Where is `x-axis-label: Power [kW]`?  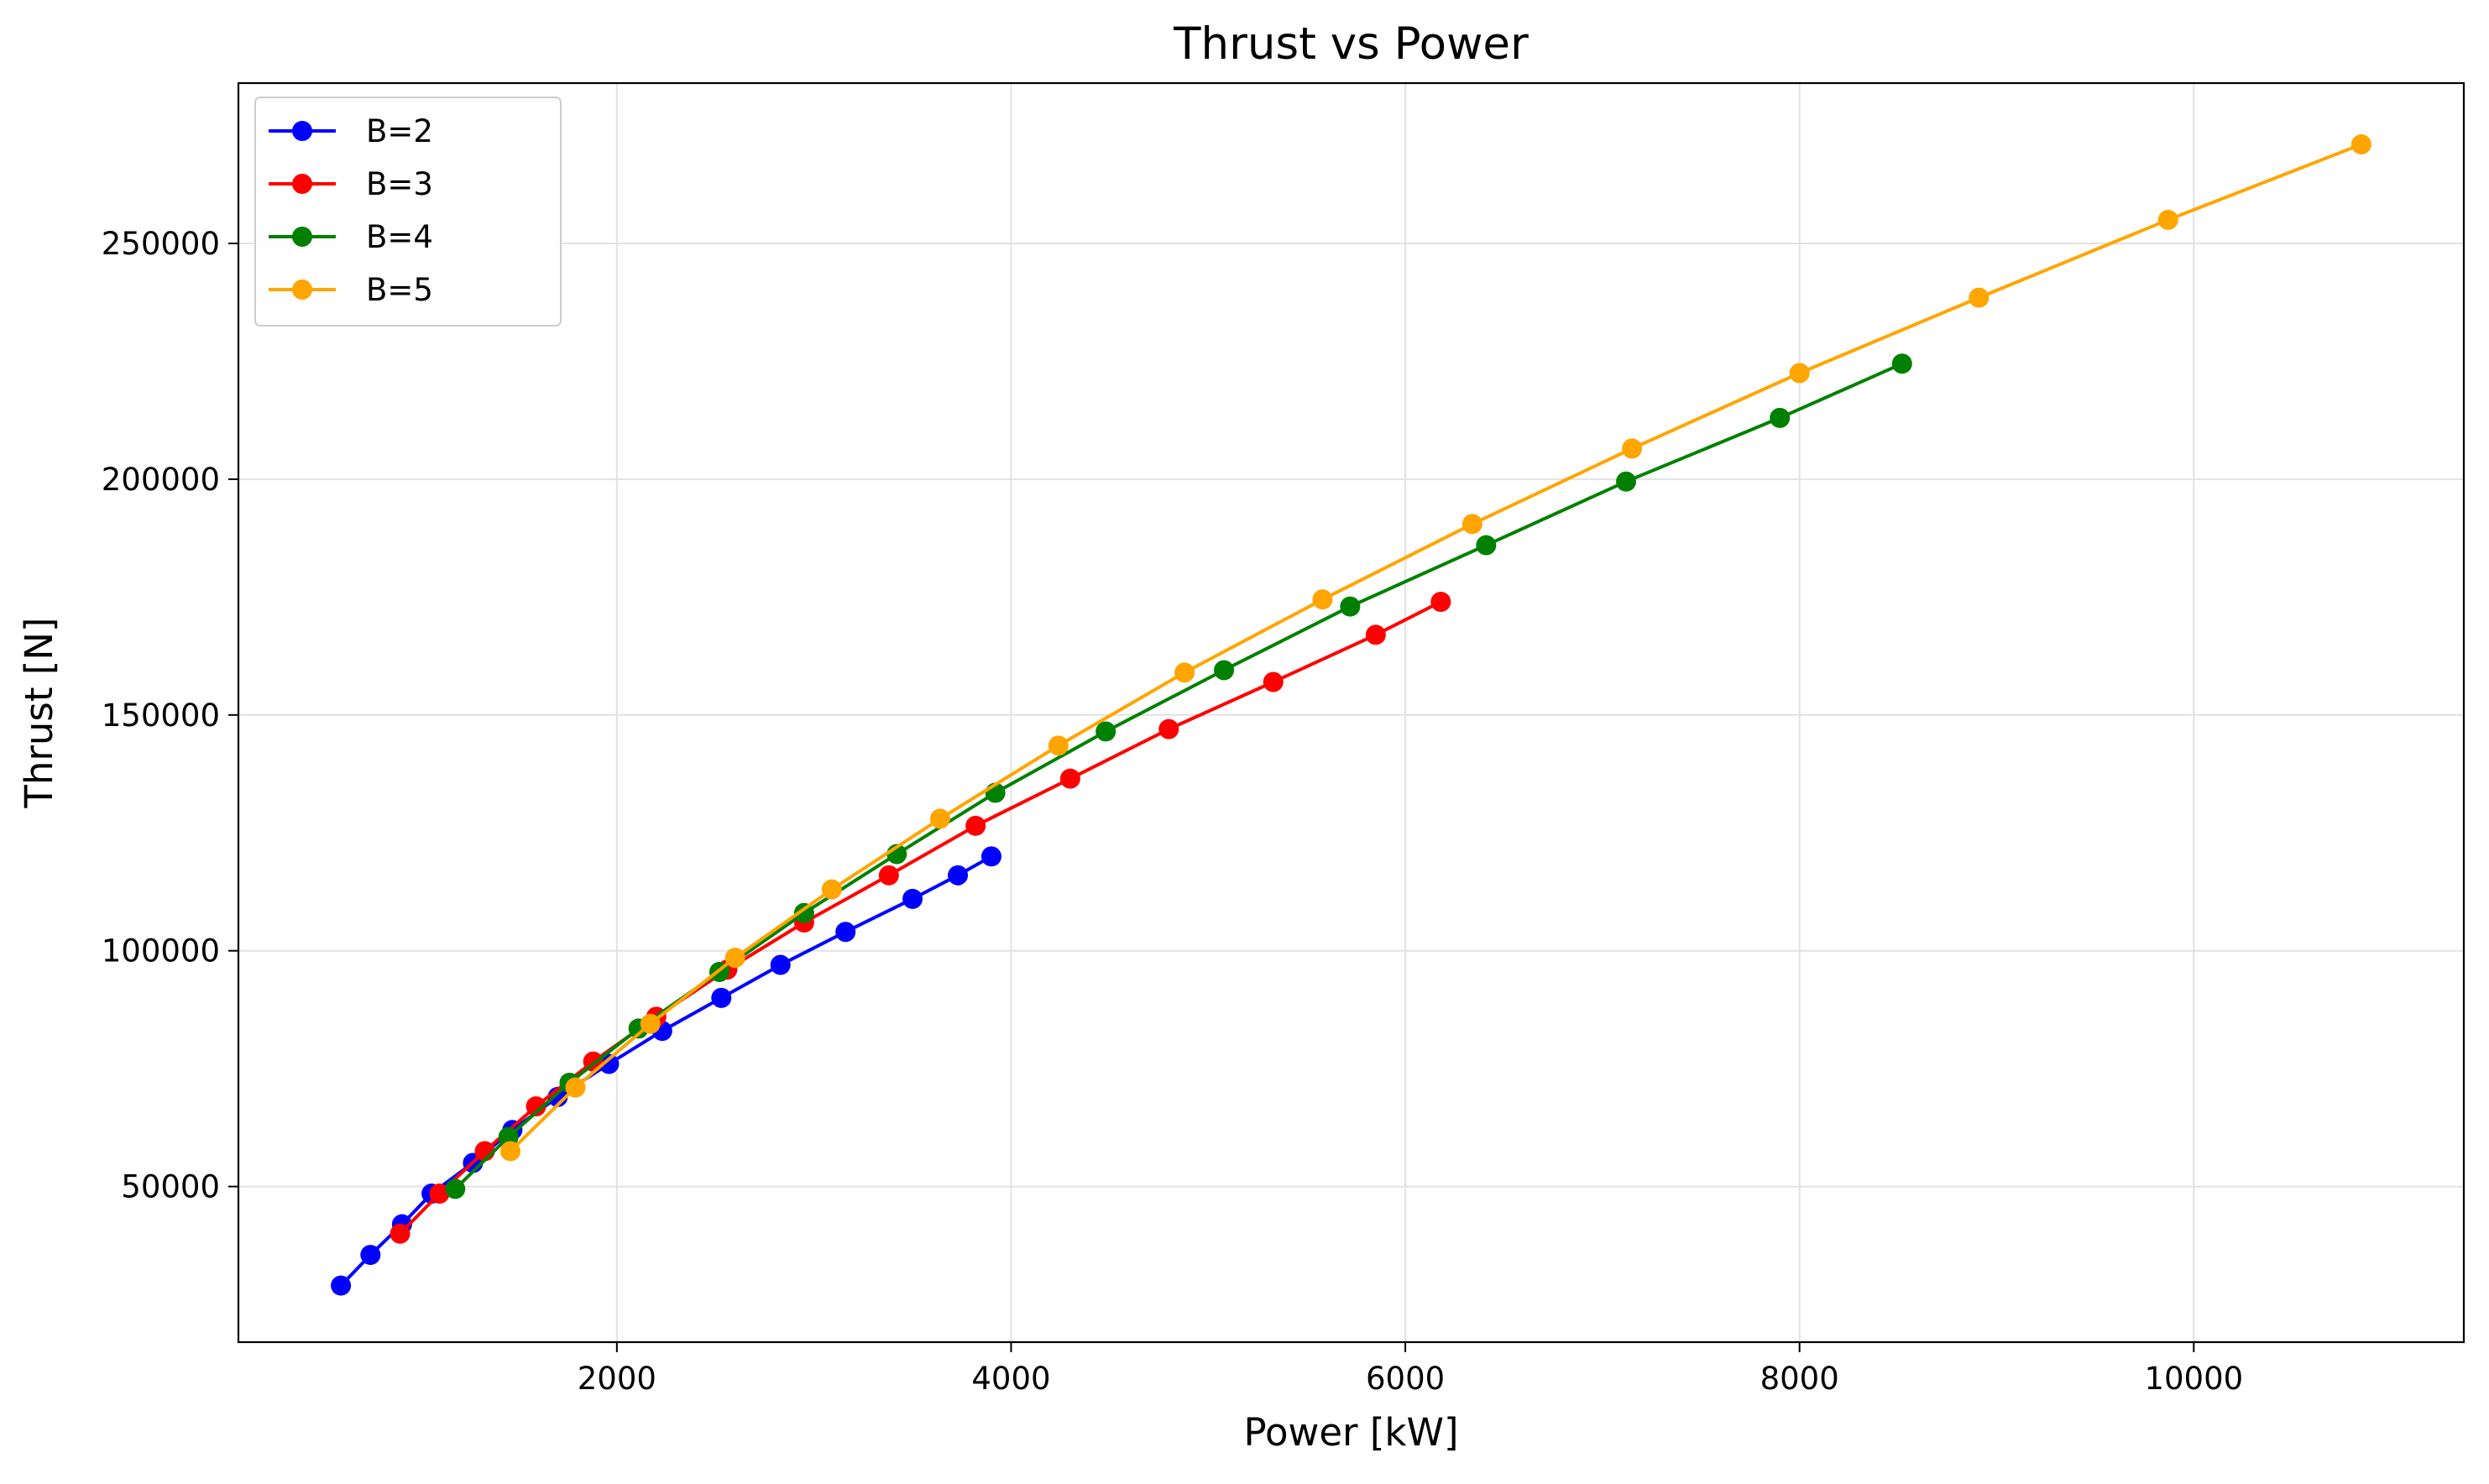 x-axis-label: Power [kW] is located at coordinates (1350, 1432).